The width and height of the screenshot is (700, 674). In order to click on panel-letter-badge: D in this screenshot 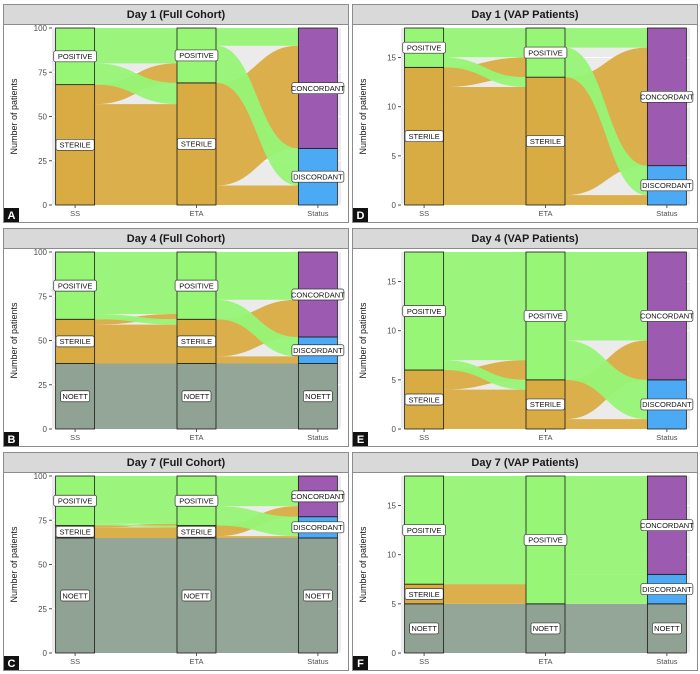, I will do `click(360, 215)`.